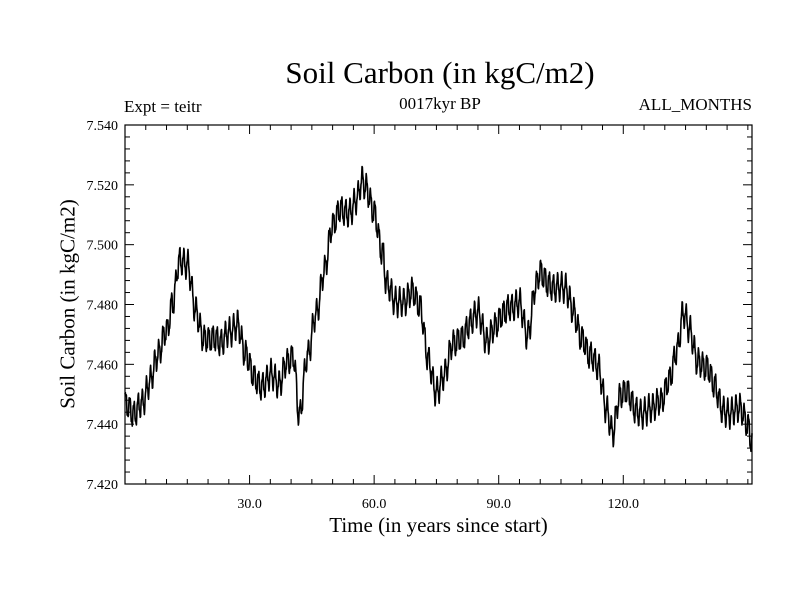 The width and height of the screenshot is (800, 600). I want to click on y-tick-label: 7.460, so click(103, 365).